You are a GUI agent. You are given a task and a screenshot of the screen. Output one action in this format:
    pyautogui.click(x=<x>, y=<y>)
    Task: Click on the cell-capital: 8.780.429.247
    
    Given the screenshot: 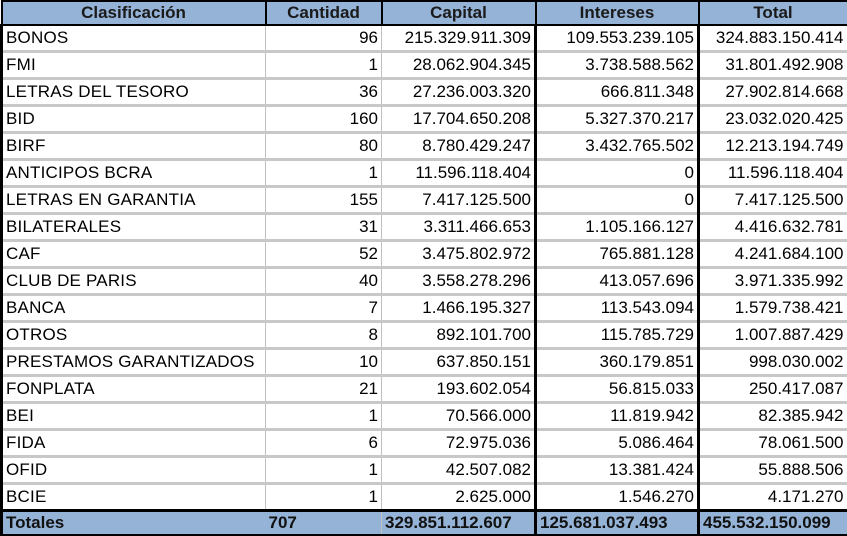 What is the action you would take?
    pyautogui.click(x=459, y=146)
    